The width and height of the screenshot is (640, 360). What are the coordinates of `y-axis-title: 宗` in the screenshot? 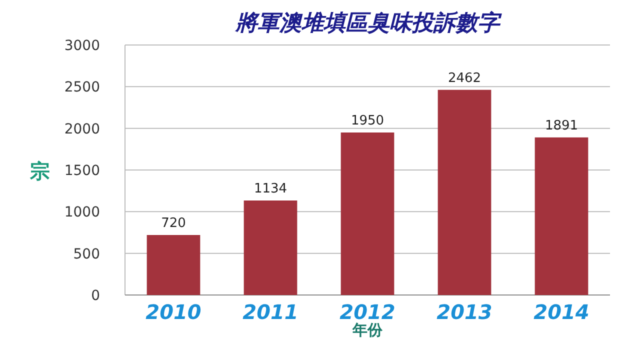 It's located at (39, 171).